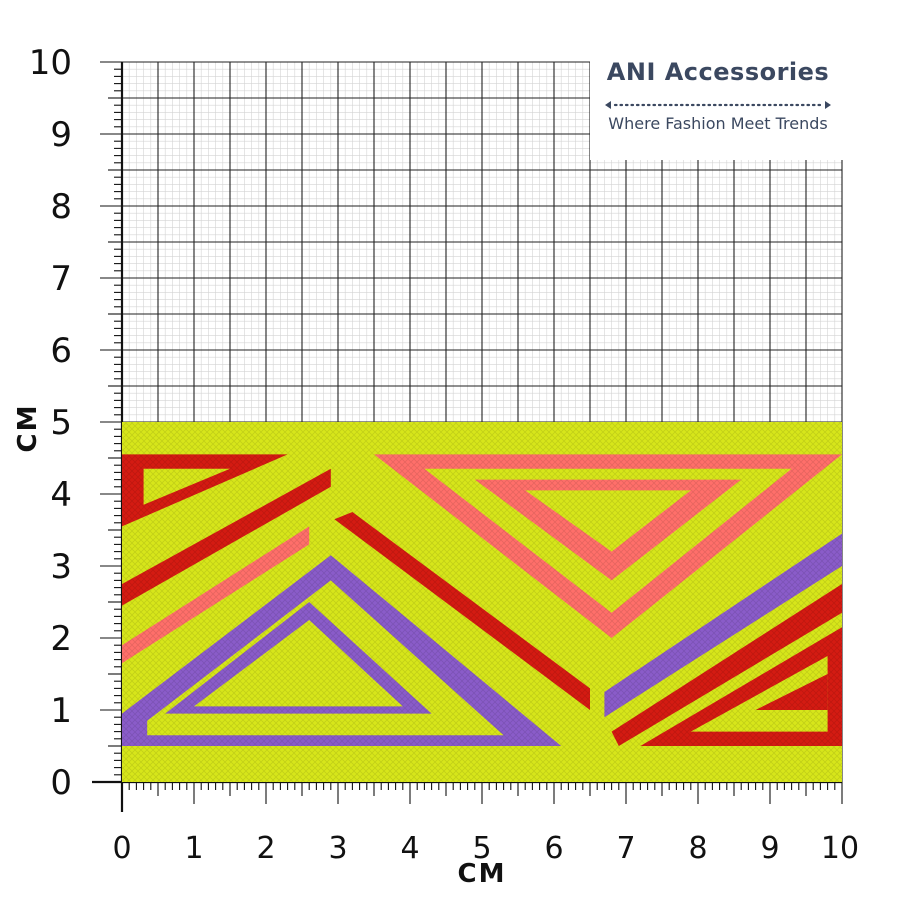 This screenshot has width=900, height=900. What do you see at coordinates (121, 848) in the screenshot?
I see `x-tick-label: 0` at bounding box center [121, 848].